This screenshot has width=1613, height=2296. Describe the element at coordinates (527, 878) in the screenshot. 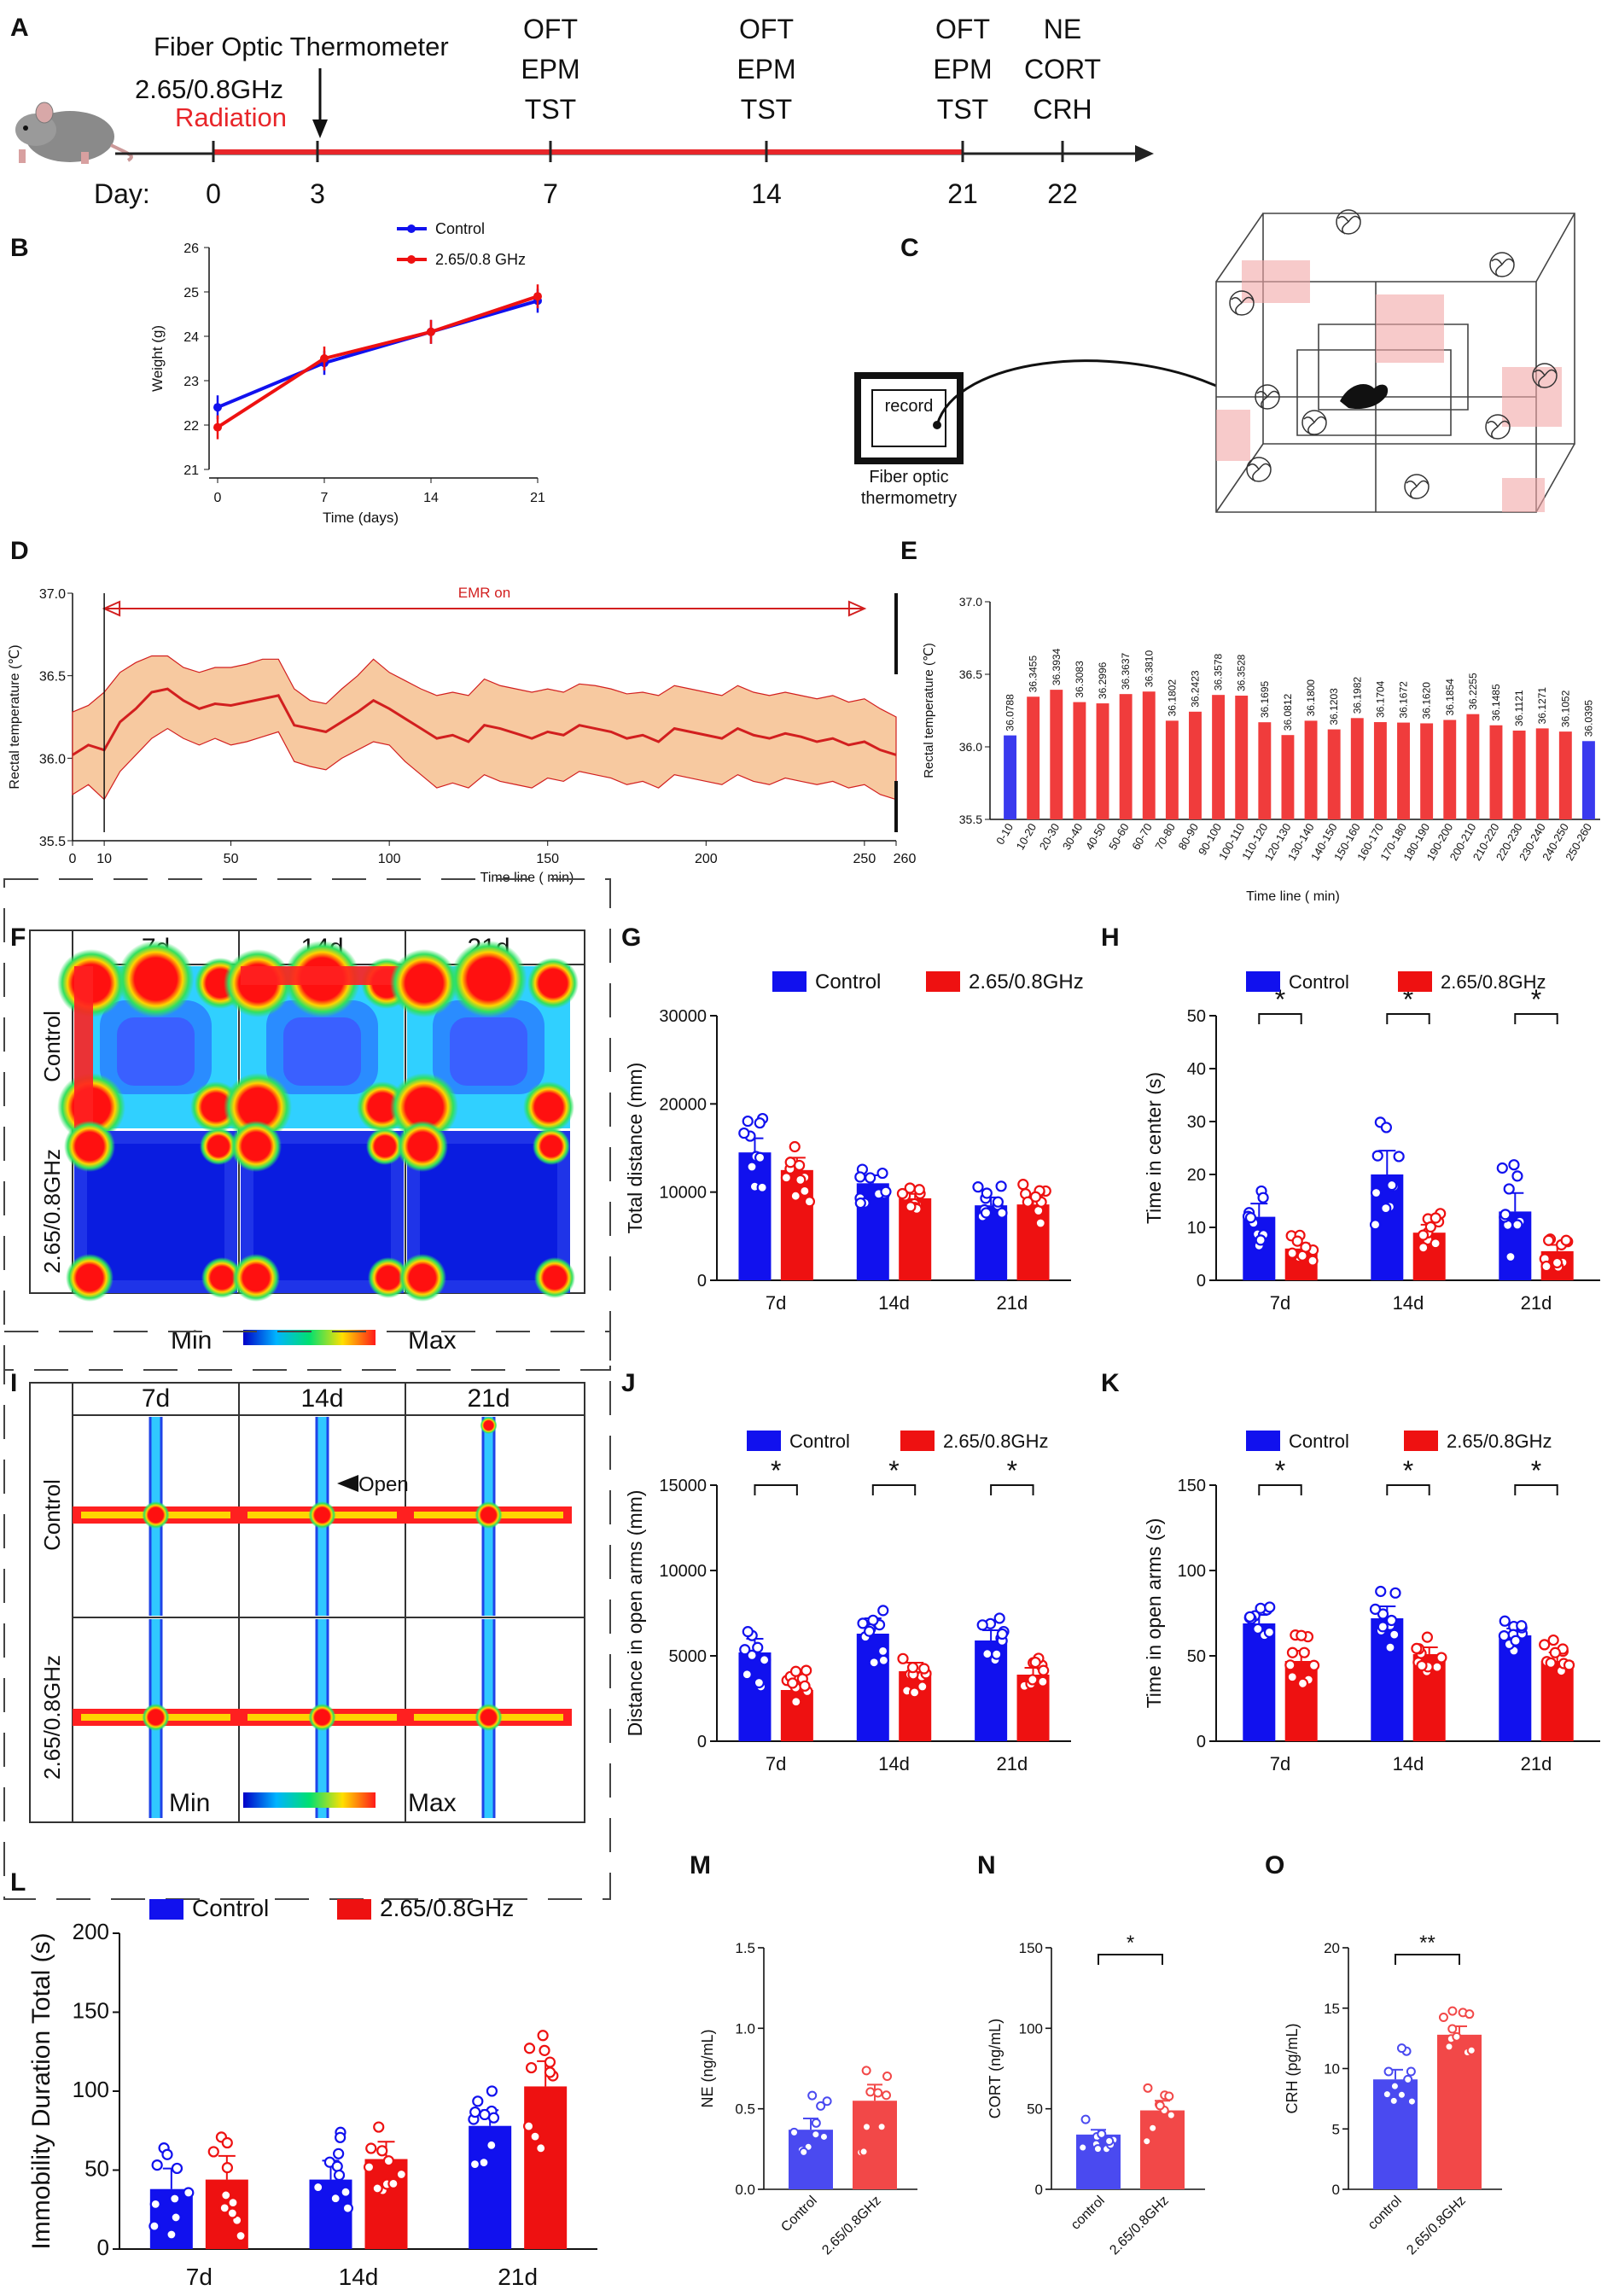

I see `x-axis-label: Time line ( min)` at that location.